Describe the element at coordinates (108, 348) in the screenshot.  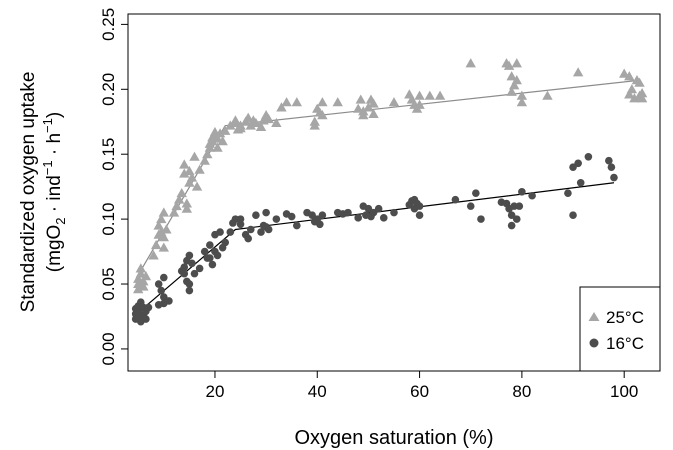
I see `y-tick-label: 0.00` at that location.